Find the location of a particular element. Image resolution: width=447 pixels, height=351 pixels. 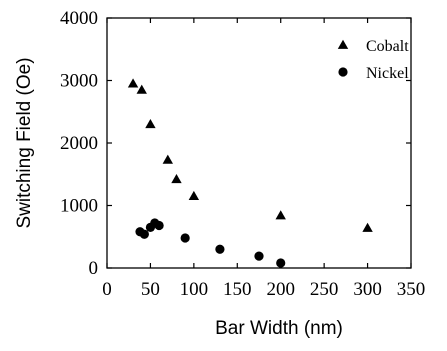

y-axis-title: Switching Field (Oe) is located at coordinates (24, 142).